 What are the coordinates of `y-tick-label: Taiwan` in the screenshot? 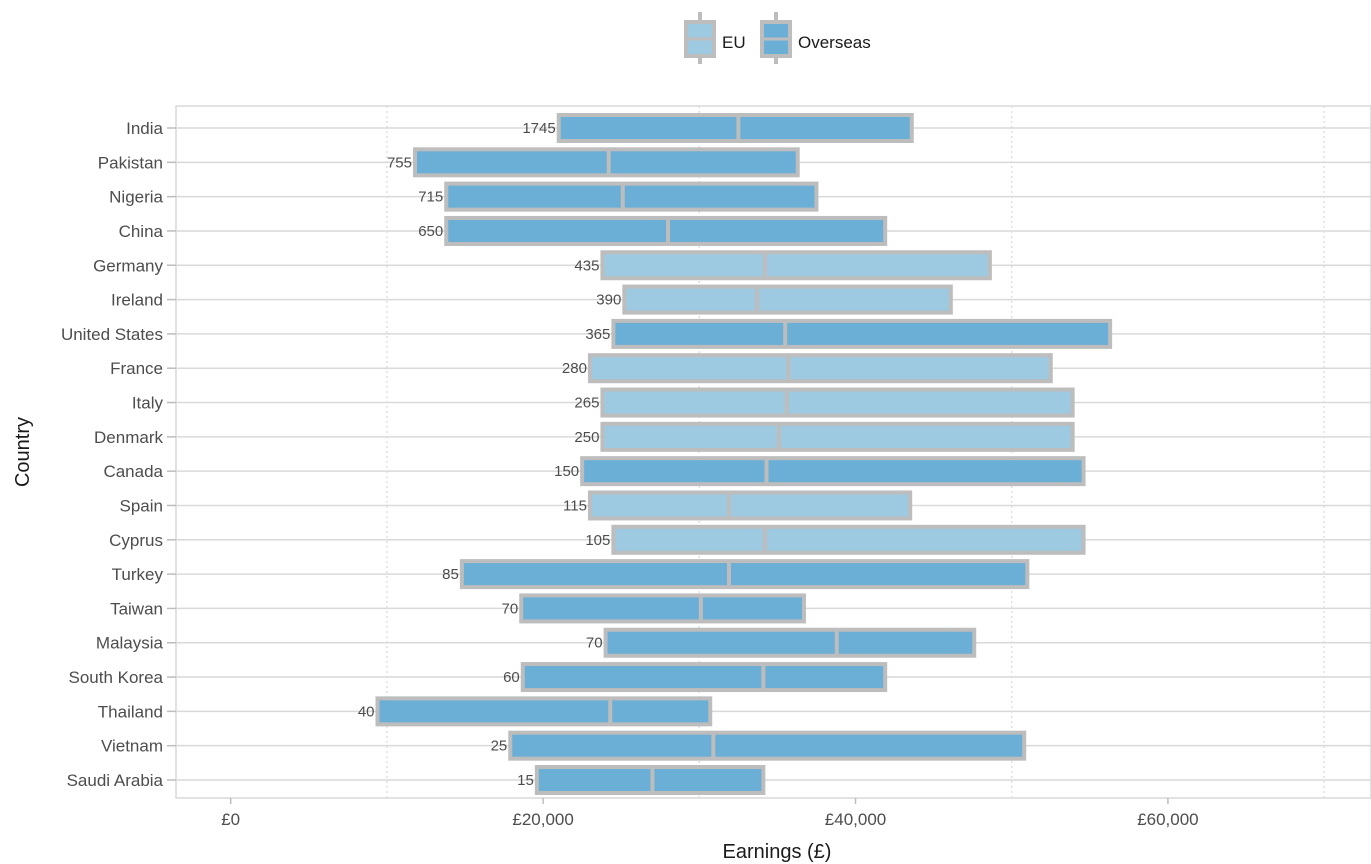 It's located at (136, 608).